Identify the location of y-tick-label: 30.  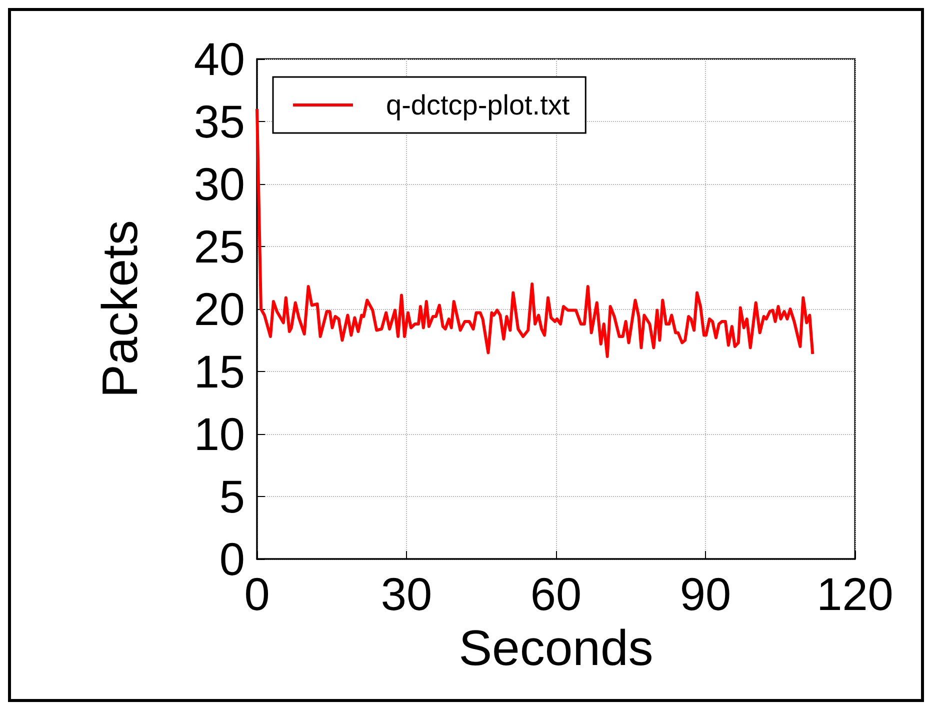
(219, 184).